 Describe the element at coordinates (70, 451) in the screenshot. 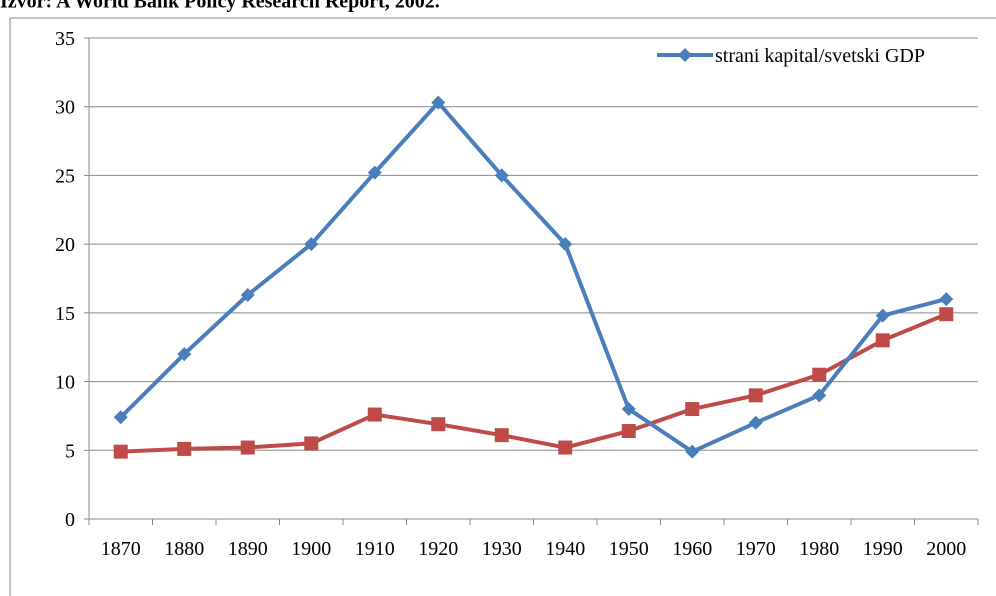

I see `y-tick-label: 5` at that location.